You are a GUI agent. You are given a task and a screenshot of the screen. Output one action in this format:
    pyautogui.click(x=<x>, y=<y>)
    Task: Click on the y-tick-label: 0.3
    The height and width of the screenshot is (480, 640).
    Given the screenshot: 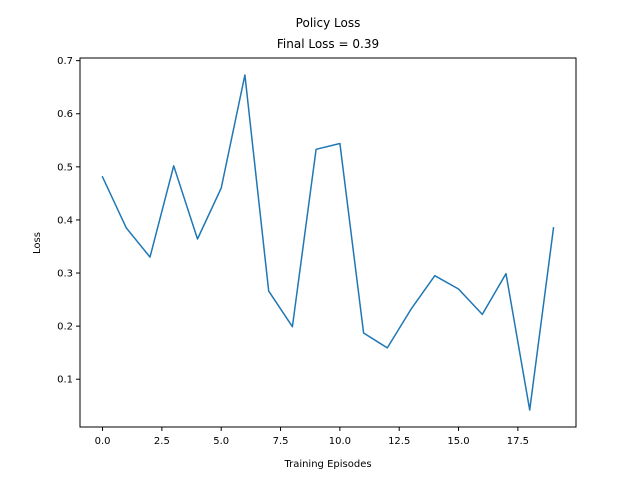 What is the action you would take?
    pyautogui.click(x=65, y=274)
    